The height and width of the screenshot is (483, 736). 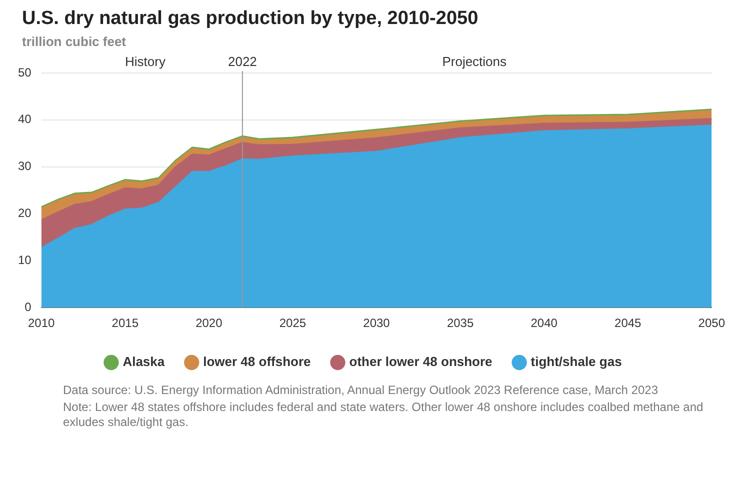 I want to click on source-note: Data source: U.S. Energy Information Administration, Annual Energy Outlook 2023 Reference case, March 2023, so click(x=361, y=390).